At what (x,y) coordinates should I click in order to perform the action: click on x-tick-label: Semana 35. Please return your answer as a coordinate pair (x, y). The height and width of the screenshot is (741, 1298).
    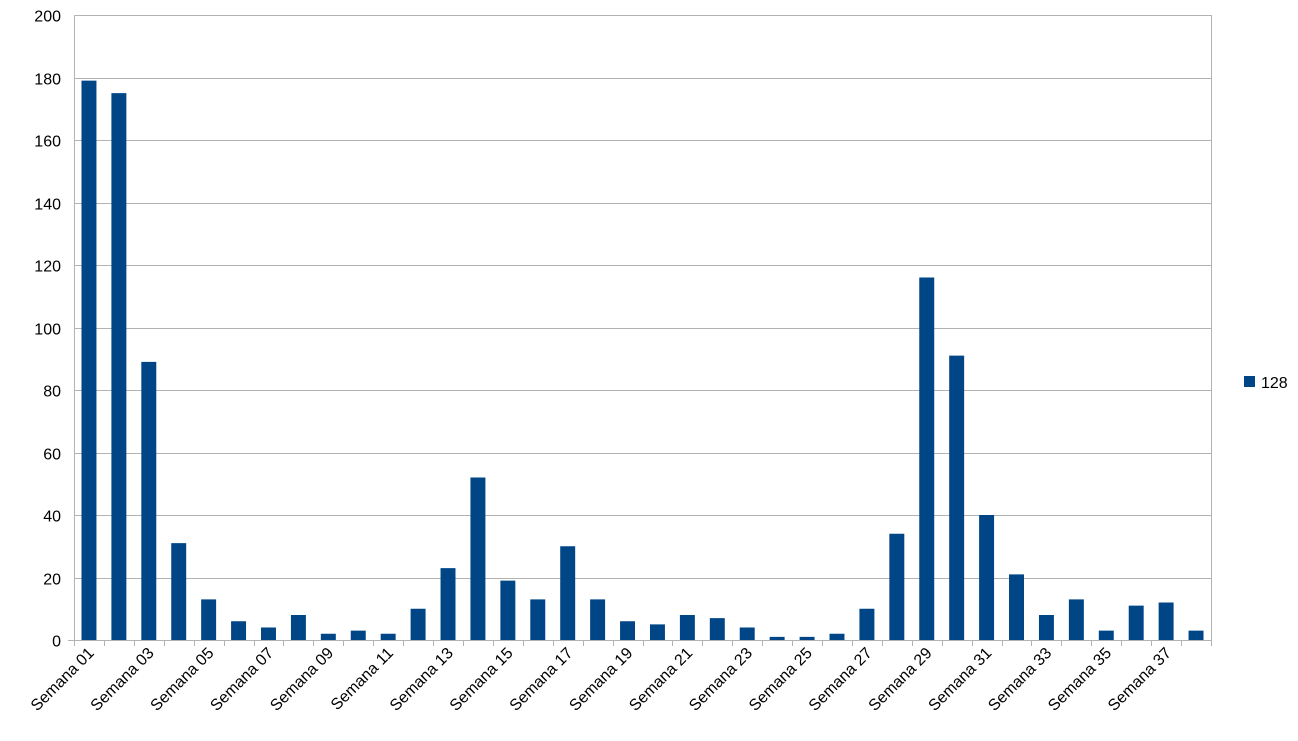
    Looking at the image, I should click on (1080, 680).